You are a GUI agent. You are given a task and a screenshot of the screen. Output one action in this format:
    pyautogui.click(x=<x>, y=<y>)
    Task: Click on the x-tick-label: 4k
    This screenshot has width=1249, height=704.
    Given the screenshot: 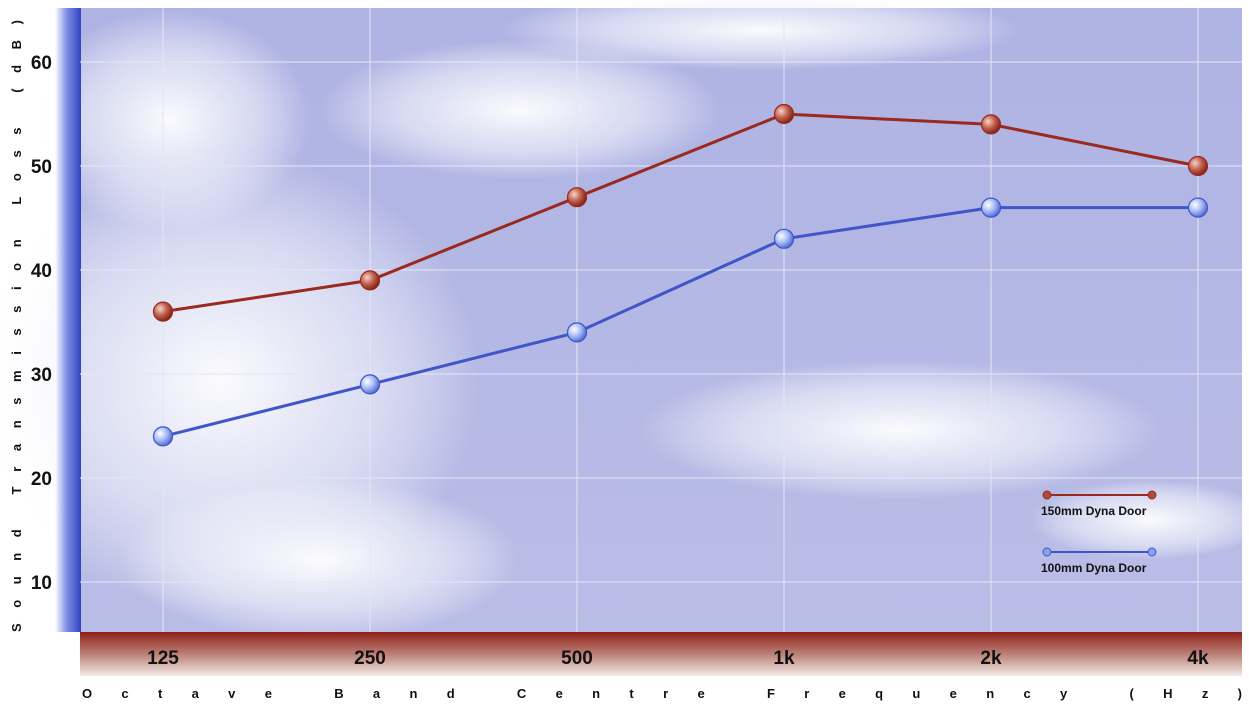 What is the action you would take?
    pyautogui.click(x=1198, y=658)
    